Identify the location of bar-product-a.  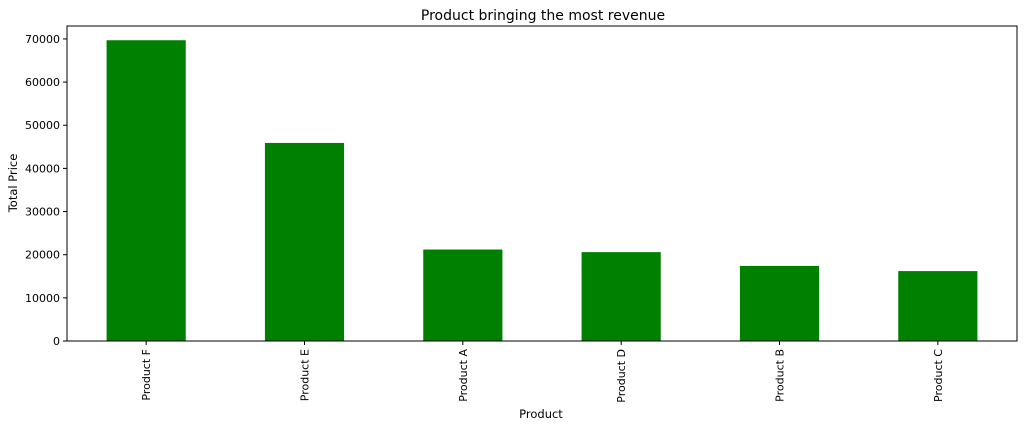
(463, 295).